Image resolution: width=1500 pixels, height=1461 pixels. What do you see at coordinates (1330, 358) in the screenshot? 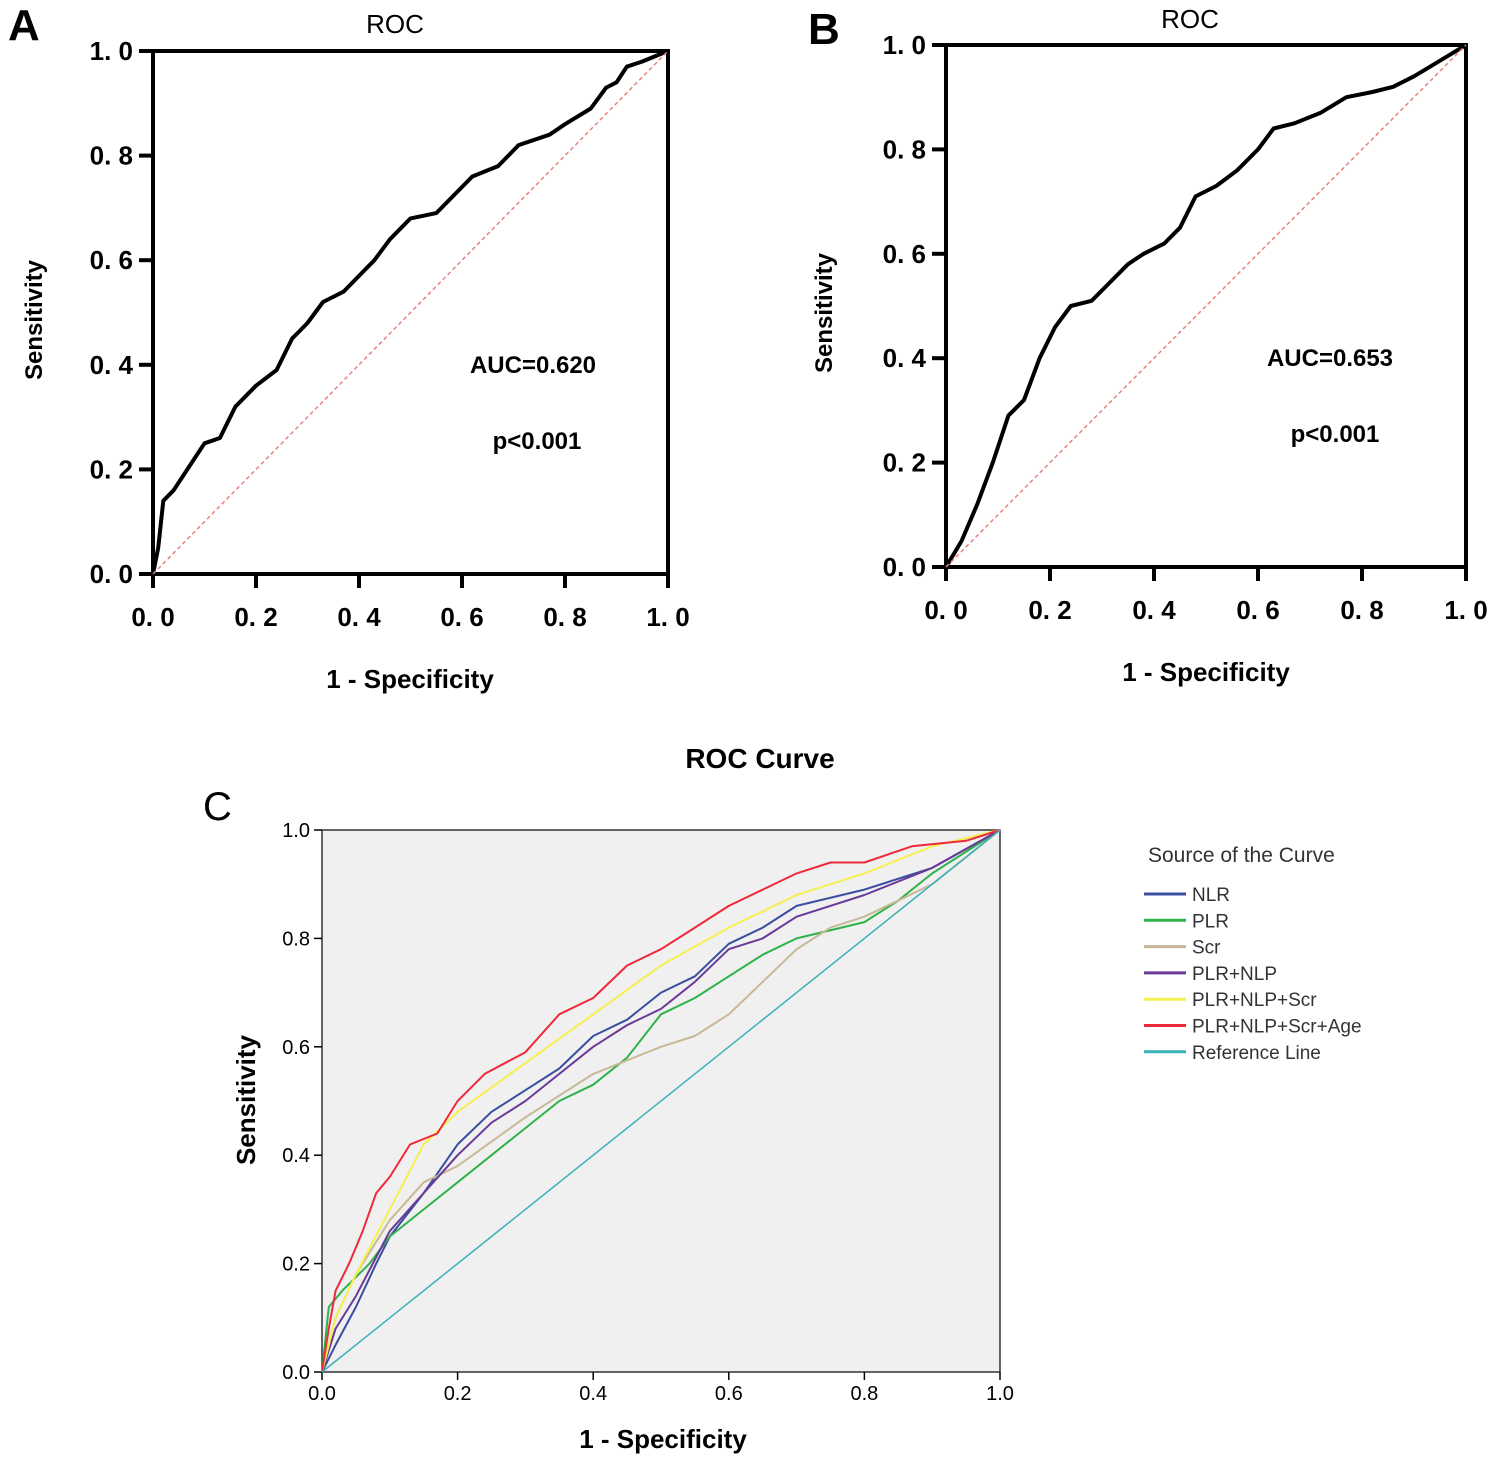
I see `annotation: AUC=0.653` at bounding box center [1330, 358].